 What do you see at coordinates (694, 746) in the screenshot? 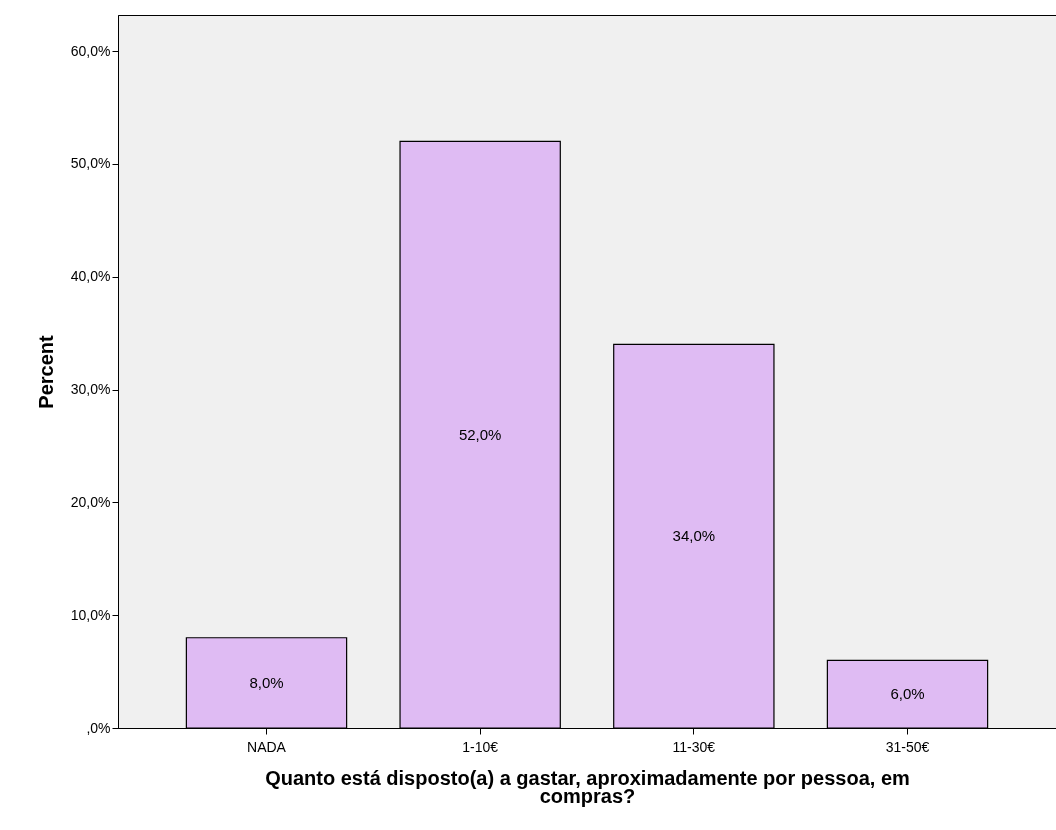
I see `x-tick-label: 11-30€` at bounding box center [694, 746].